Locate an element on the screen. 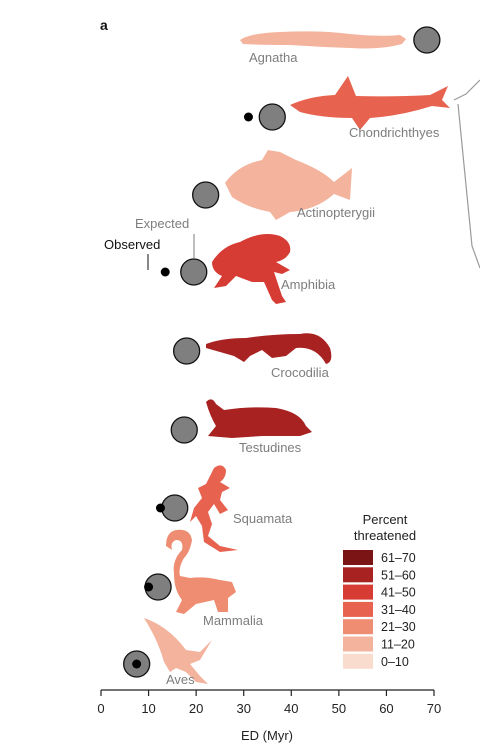 This screenshot has width=480, height=749. legend-label-0: 61–70 is located at coordinates (398, 558).